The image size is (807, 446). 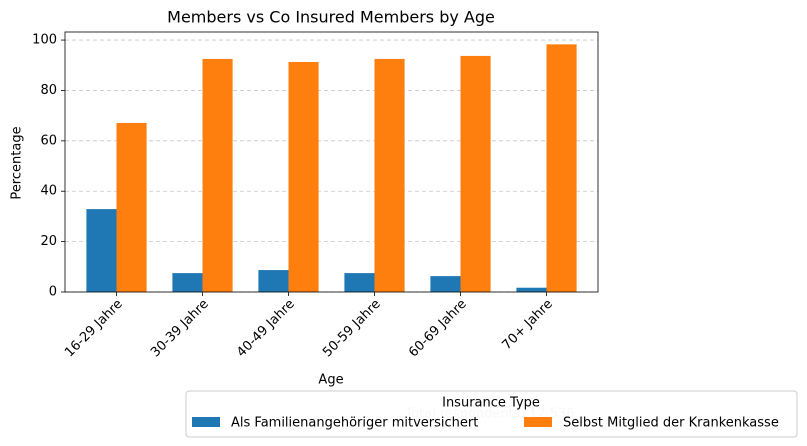 I want to click on y-tick-label: 20, so click(x=48, y=241).